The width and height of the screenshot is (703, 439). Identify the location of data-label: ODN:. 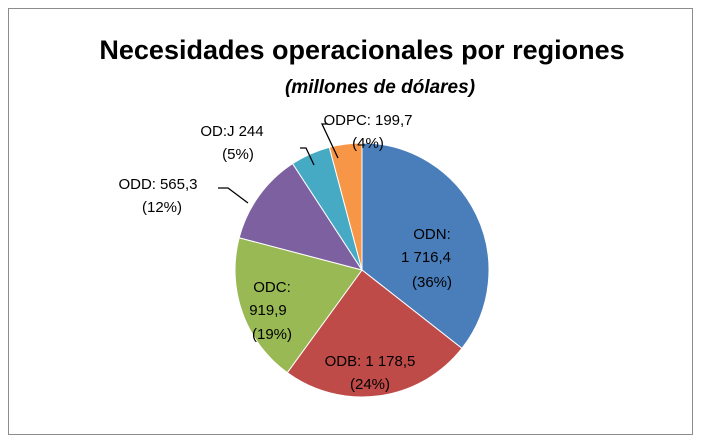
(432, 234).